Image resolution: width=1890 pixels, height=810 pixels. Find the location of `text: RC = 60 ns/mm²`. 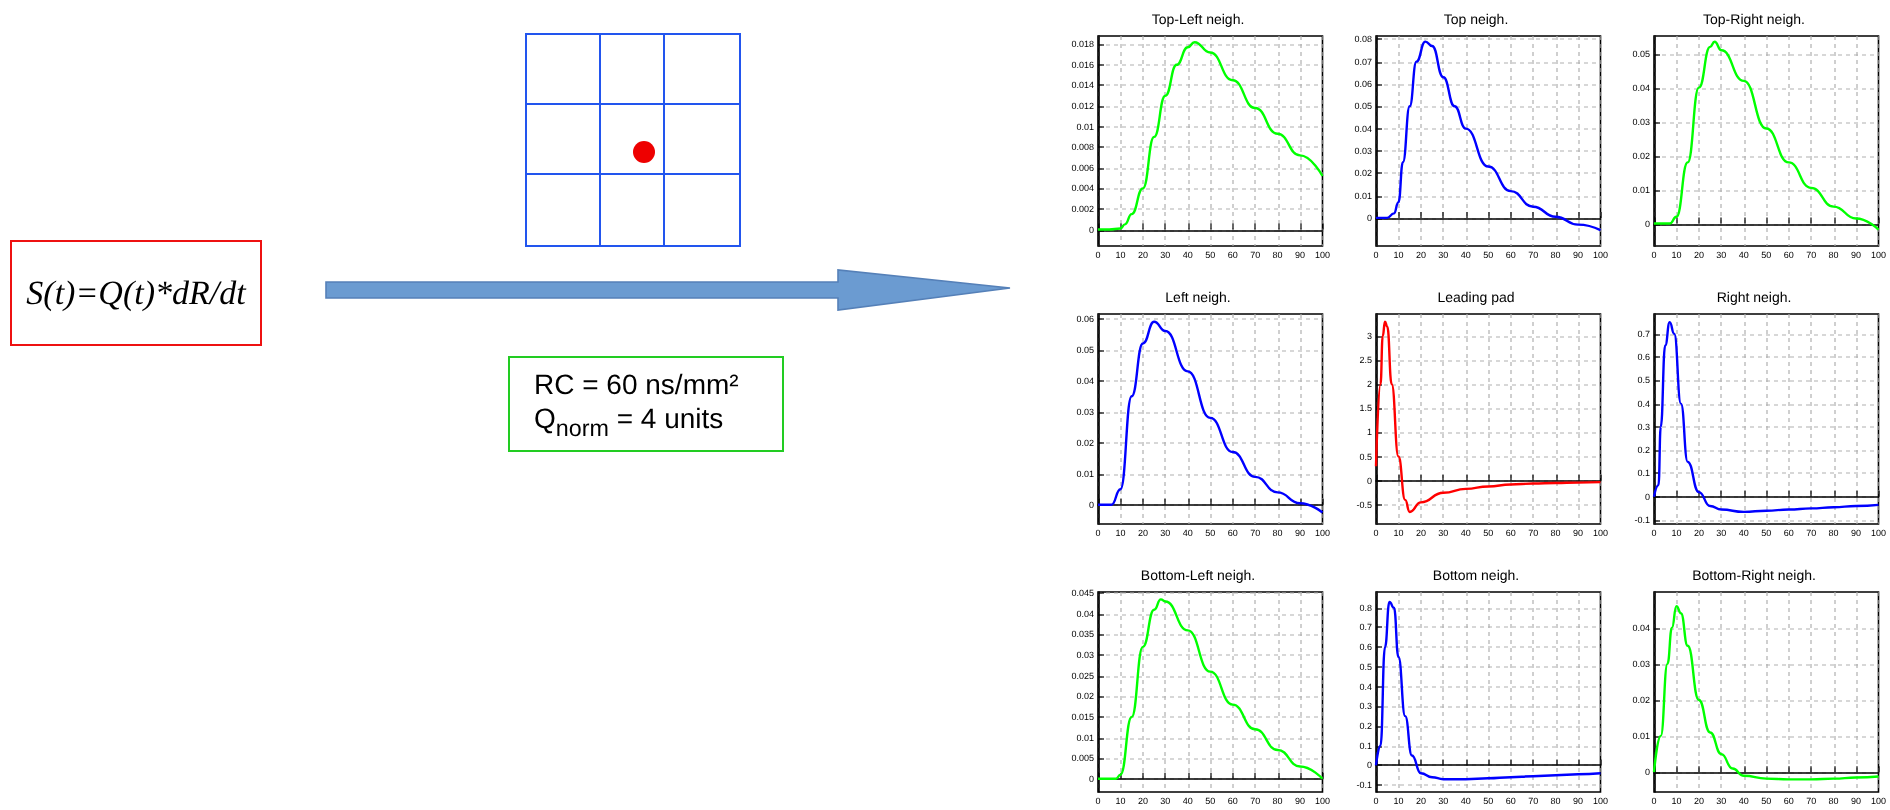

text: RC = 60 ns/mm² is located at coordinates (637, 385).